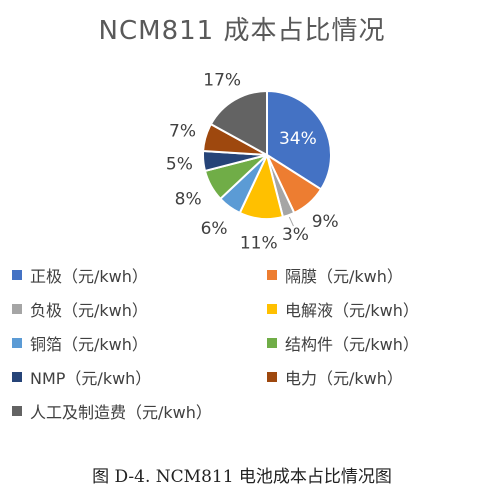 The height and width of the screenshot is (500, 484). I want to click on legend-item: 电解液（元/kwh）, so click(369, 309).